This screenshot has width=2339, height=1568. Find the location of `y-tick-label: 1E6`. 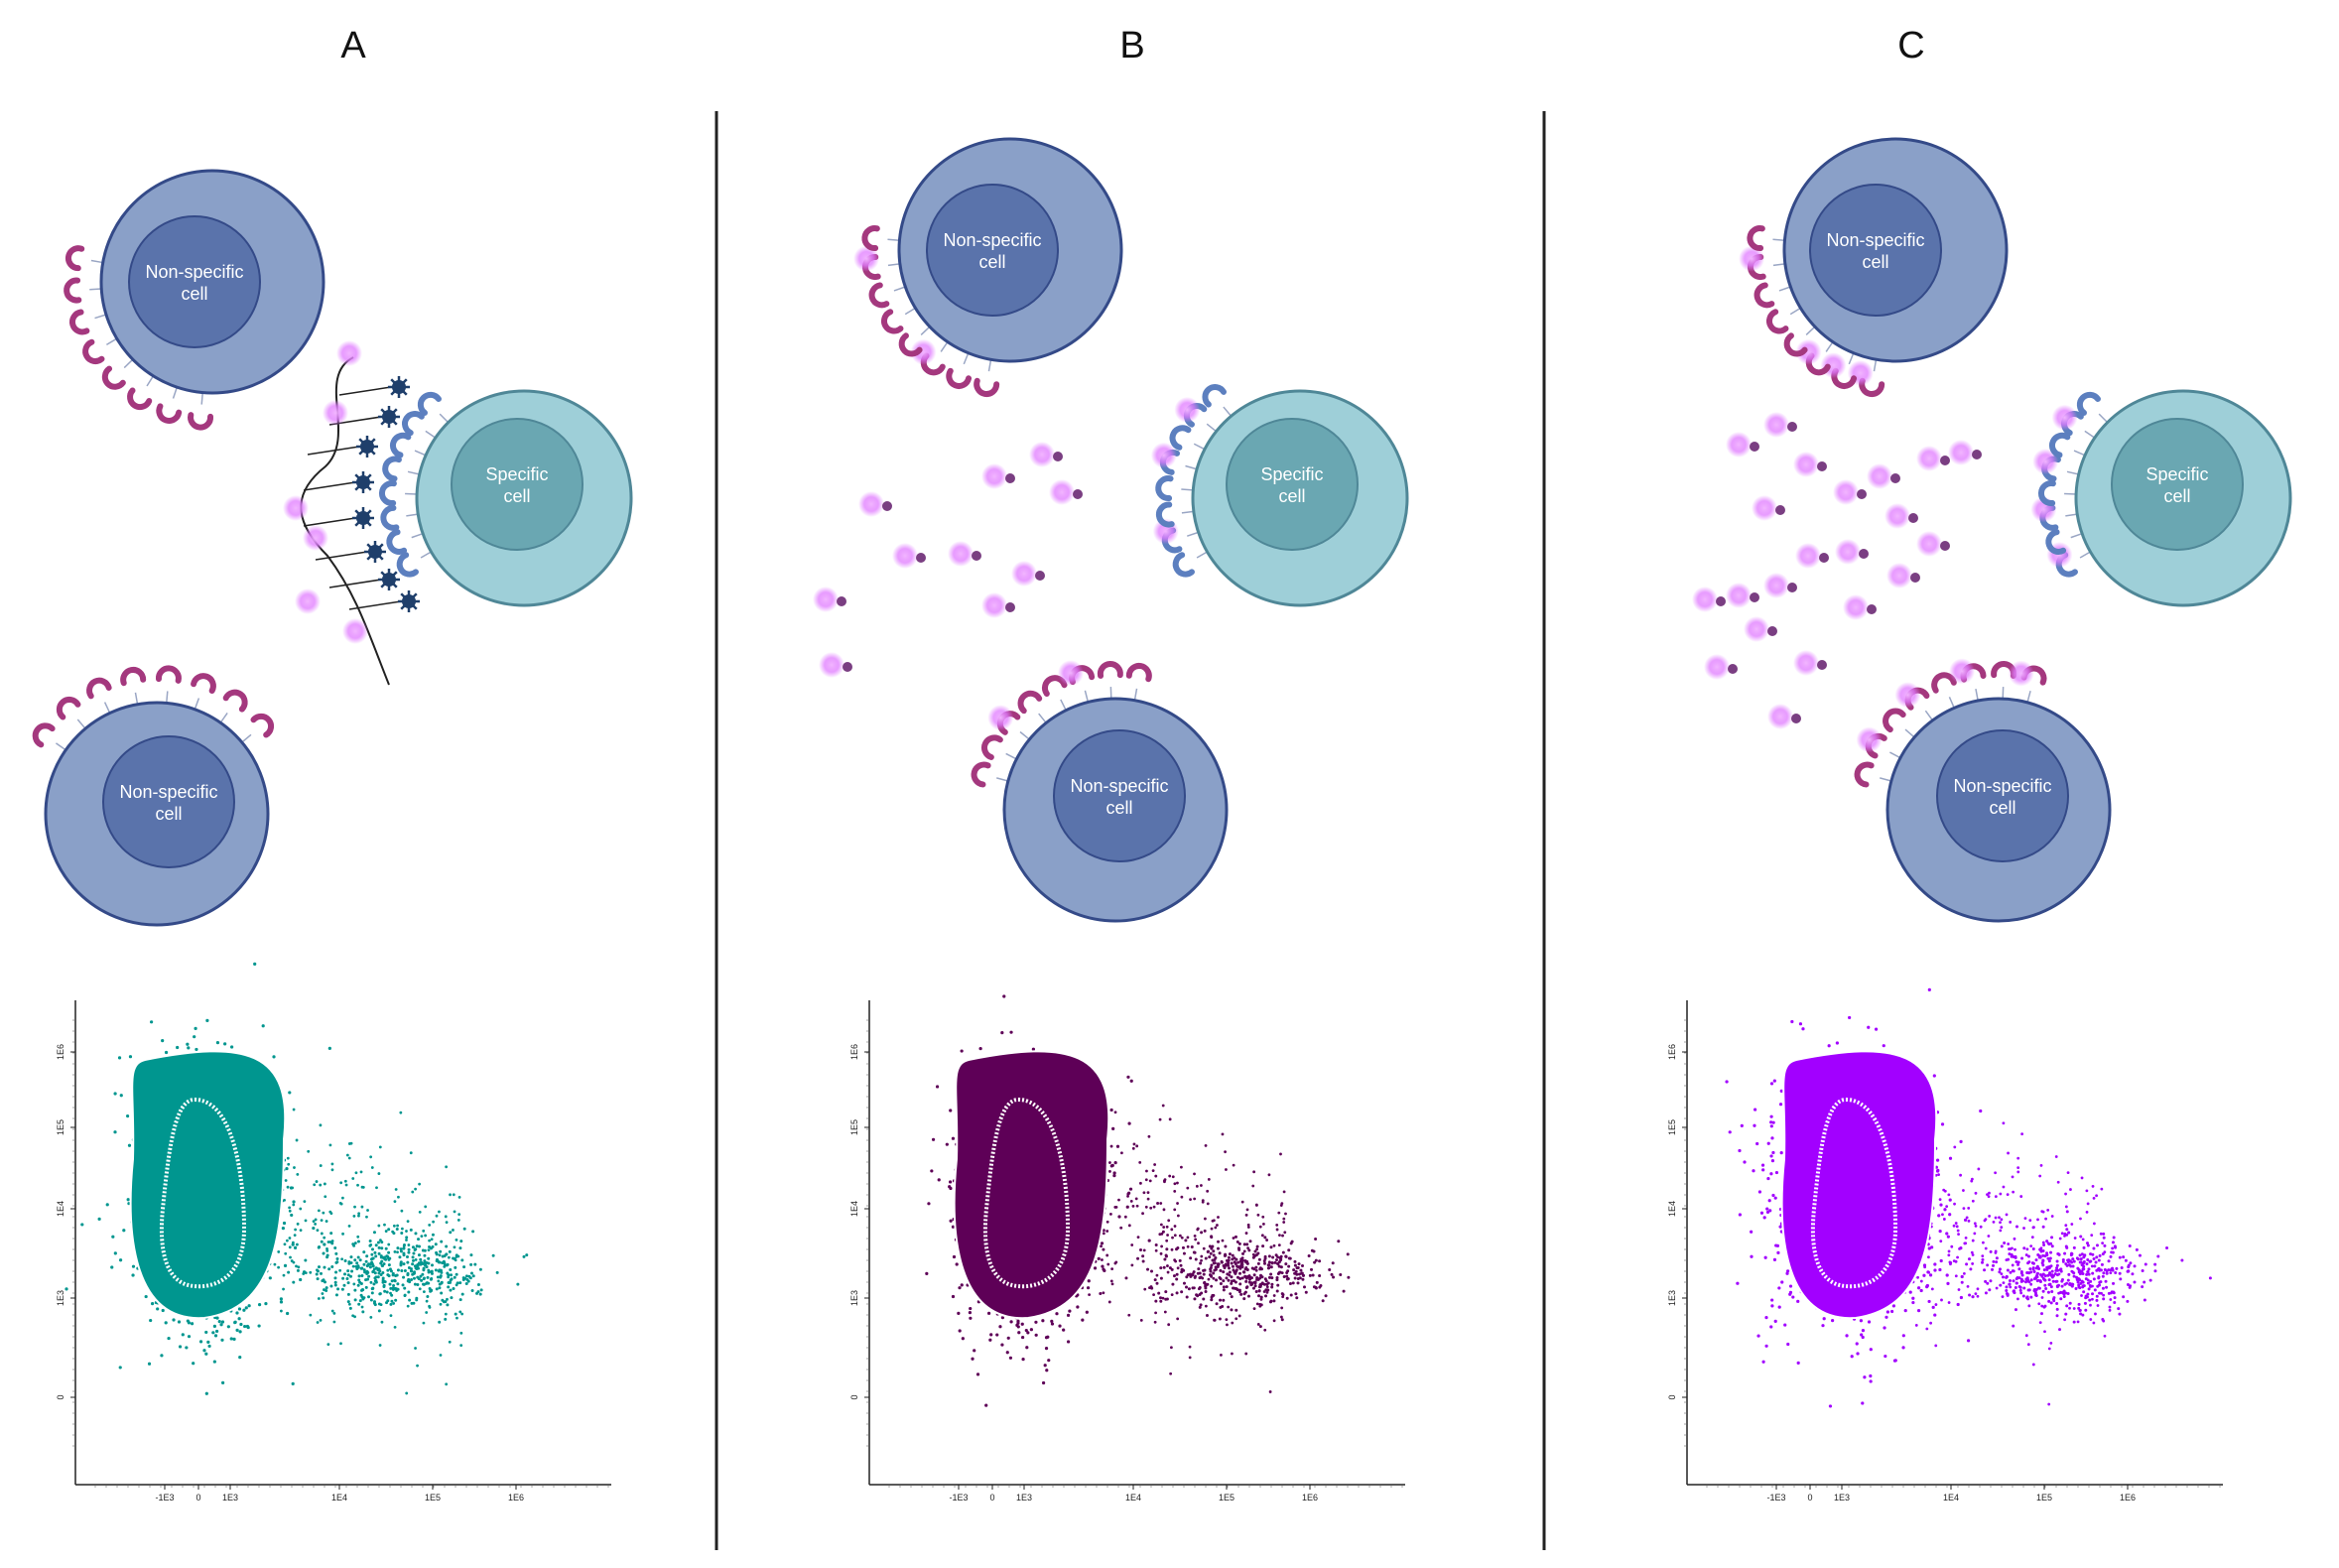

y-tick-label: 1E6 is located at coordinates (854, 1052).